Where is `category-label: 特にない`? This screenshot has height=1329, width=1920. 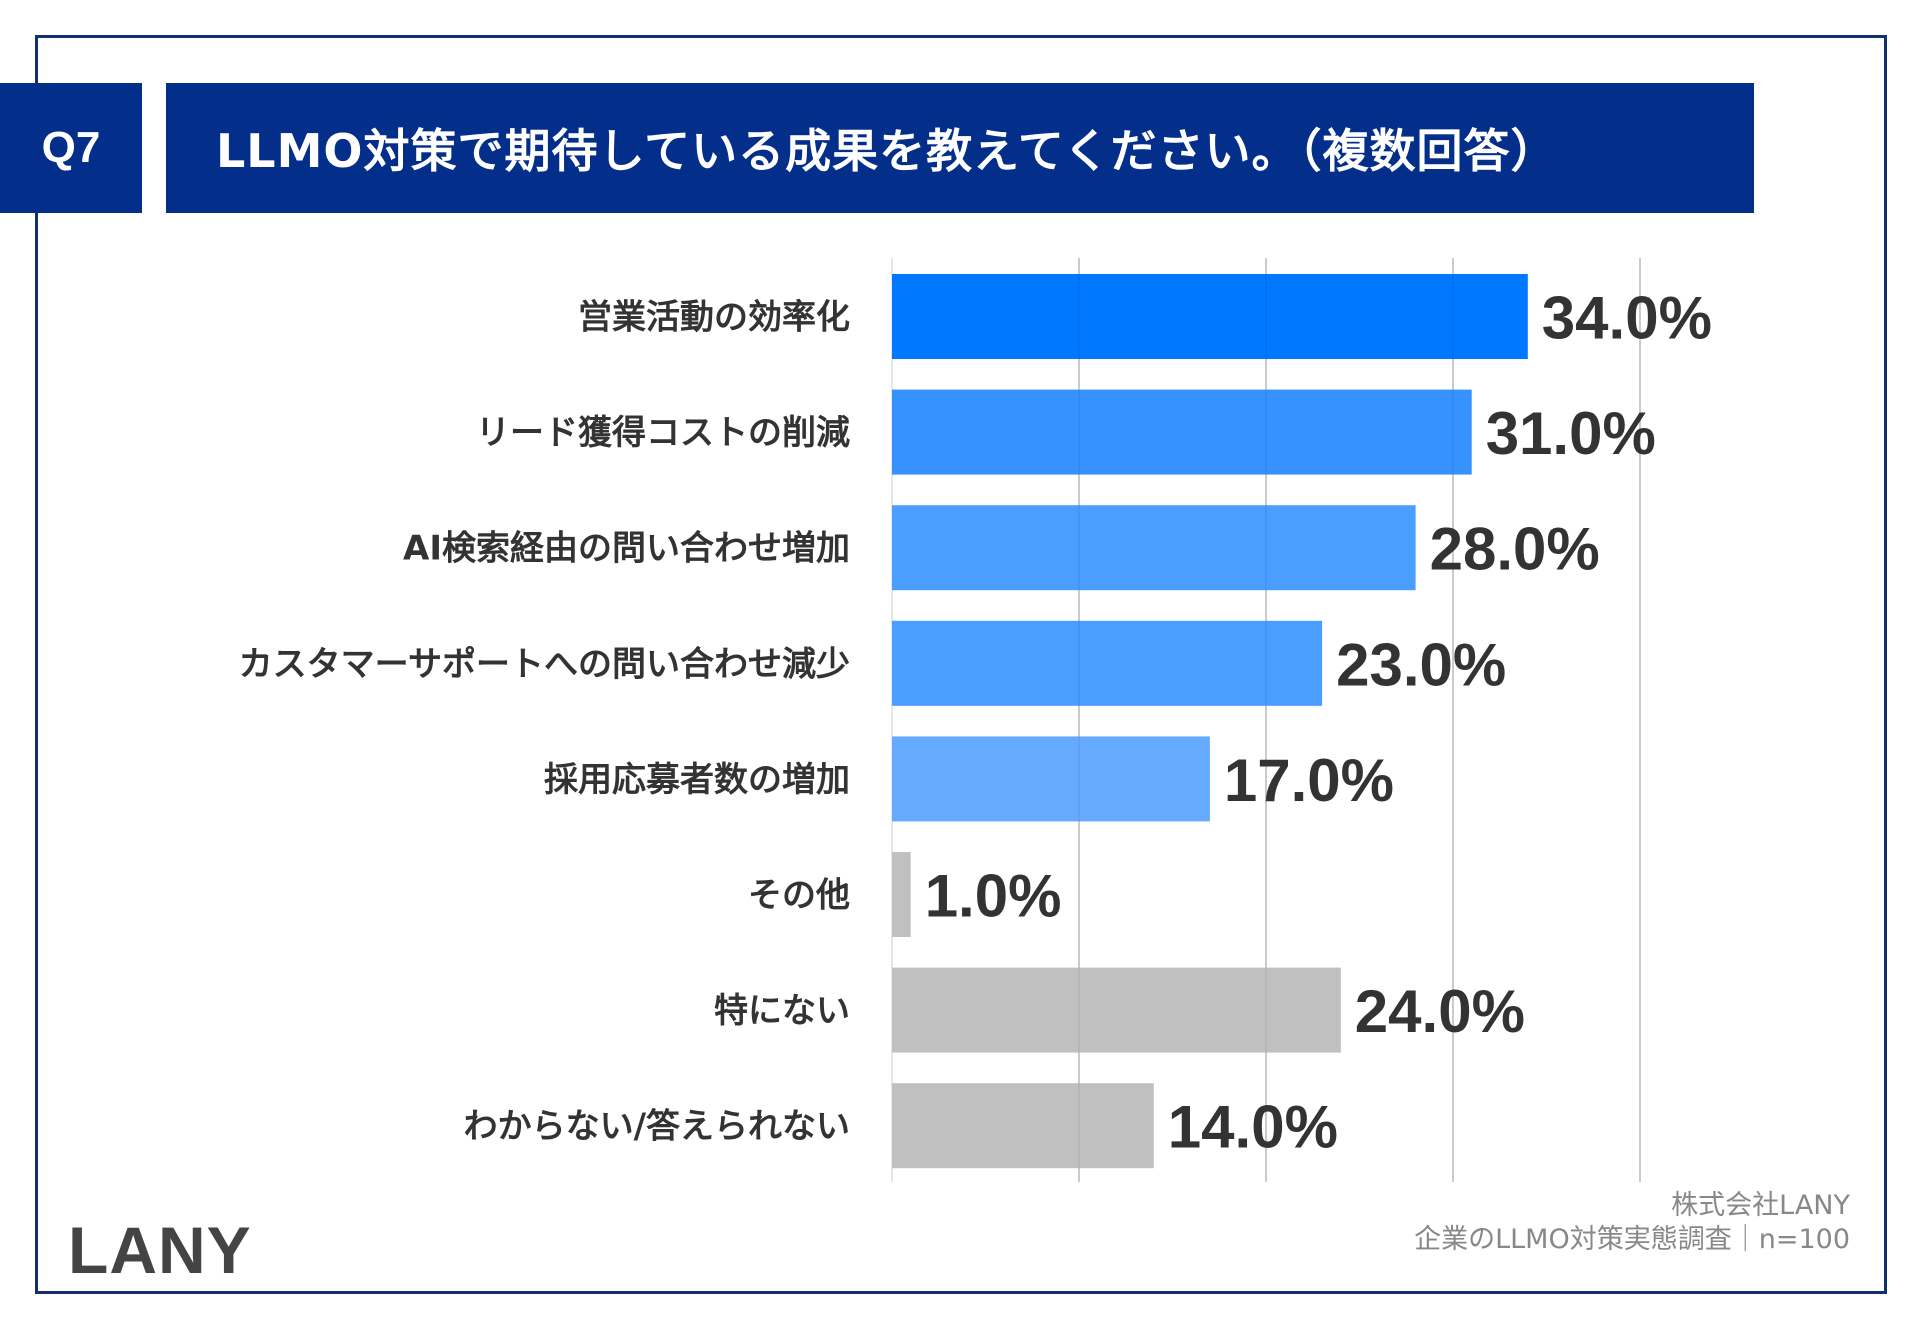 category-label: 特にない is located at coordinates (782, 1011).